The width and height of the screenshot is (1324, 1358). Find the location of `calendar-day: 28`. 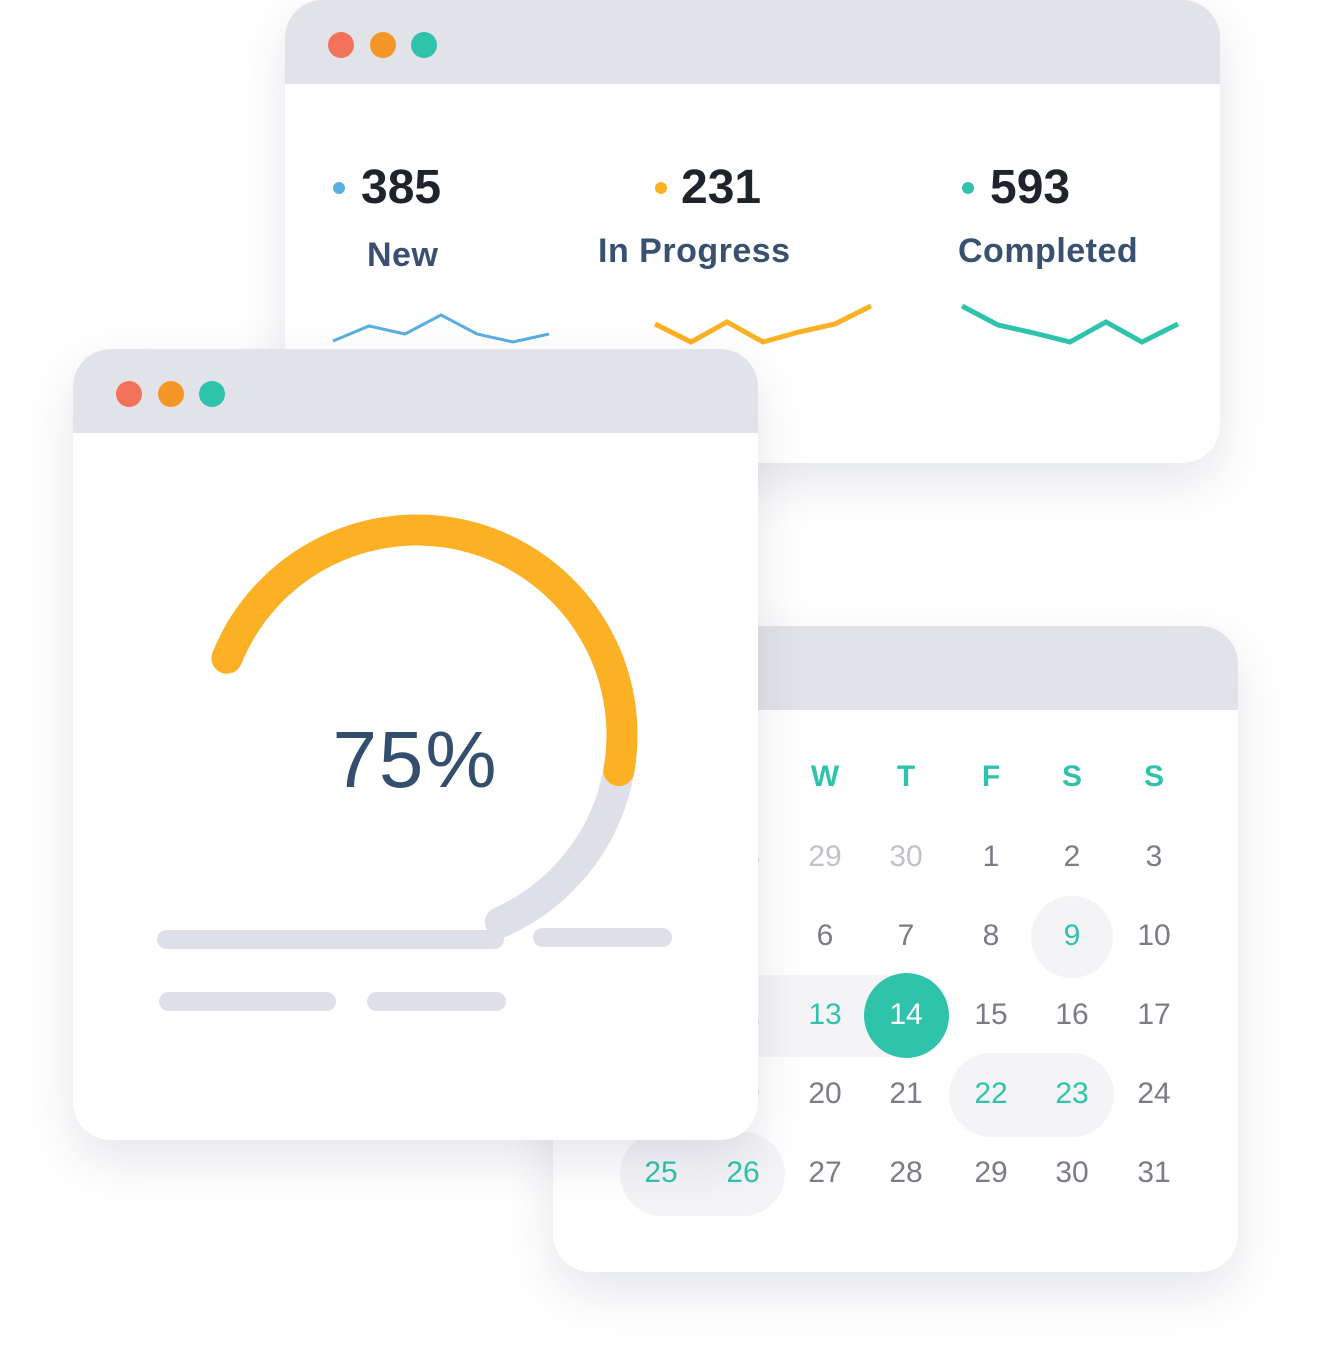

calendar-day: 28 is located at coordinates (906, 1172).